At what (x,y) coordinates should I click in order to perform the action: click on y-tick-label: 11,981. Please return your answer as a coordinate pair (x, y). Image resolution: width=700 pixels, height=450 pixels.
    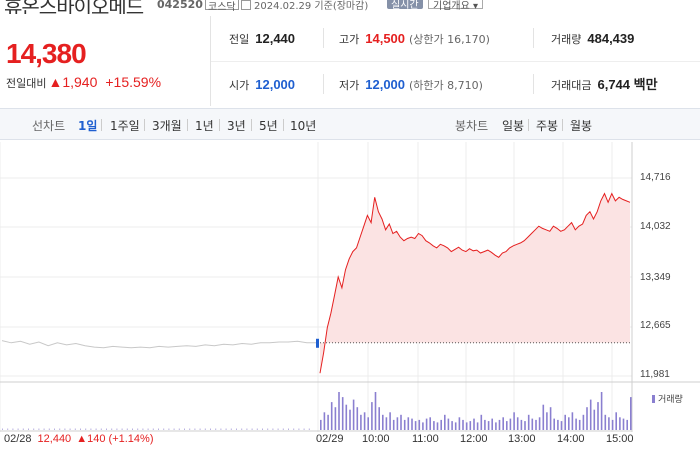
    Looking at the image, I should click on (655, 374).